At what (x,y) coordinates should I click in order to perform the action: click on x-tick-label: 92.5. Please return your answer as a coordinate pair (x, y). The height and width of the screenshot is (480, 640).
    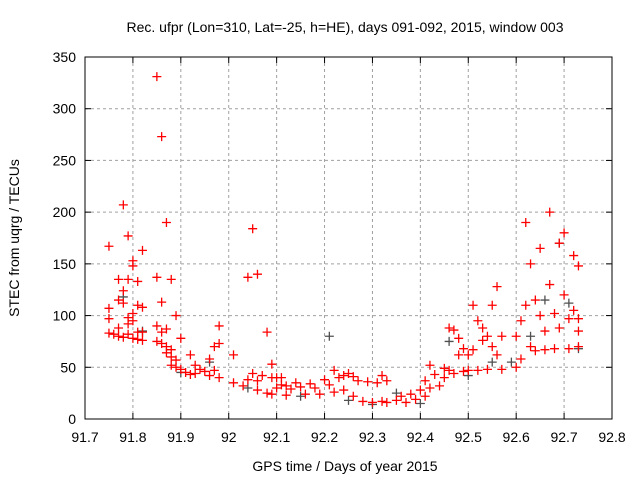
    Looking at the image, I should click on (468, 437).